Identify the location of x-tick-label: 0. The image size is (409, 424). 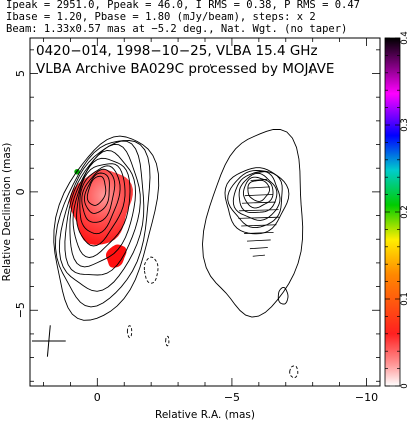
(97, 397).